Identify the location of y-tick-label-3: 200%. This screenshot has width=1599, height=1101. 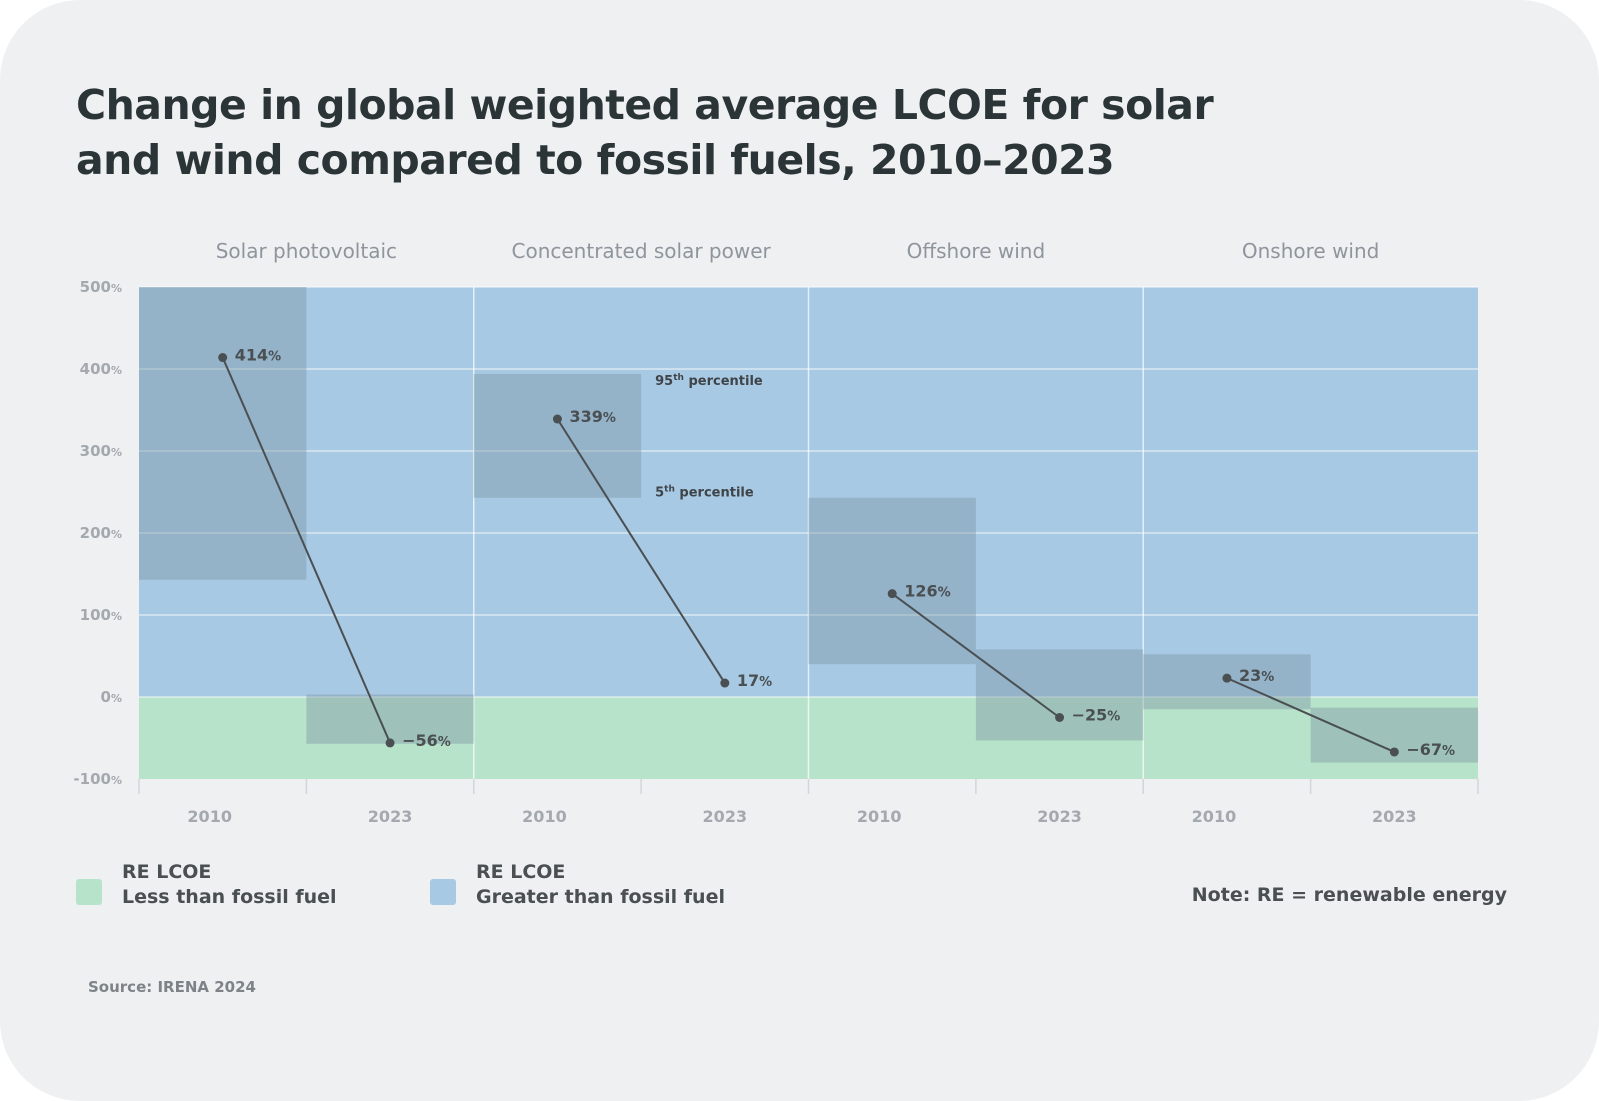
(101, 533).